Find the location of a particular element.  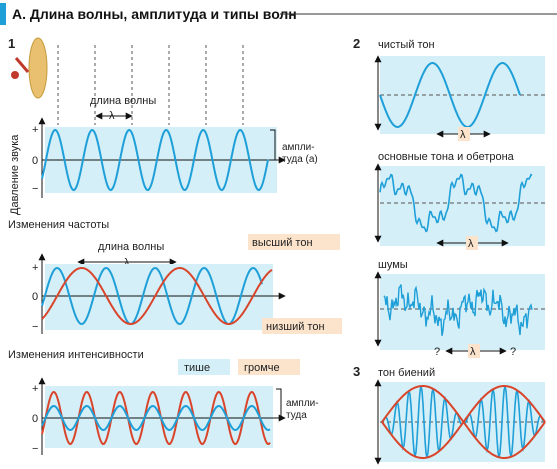

beat-envelope-lower is located at coordinates (463, 440).